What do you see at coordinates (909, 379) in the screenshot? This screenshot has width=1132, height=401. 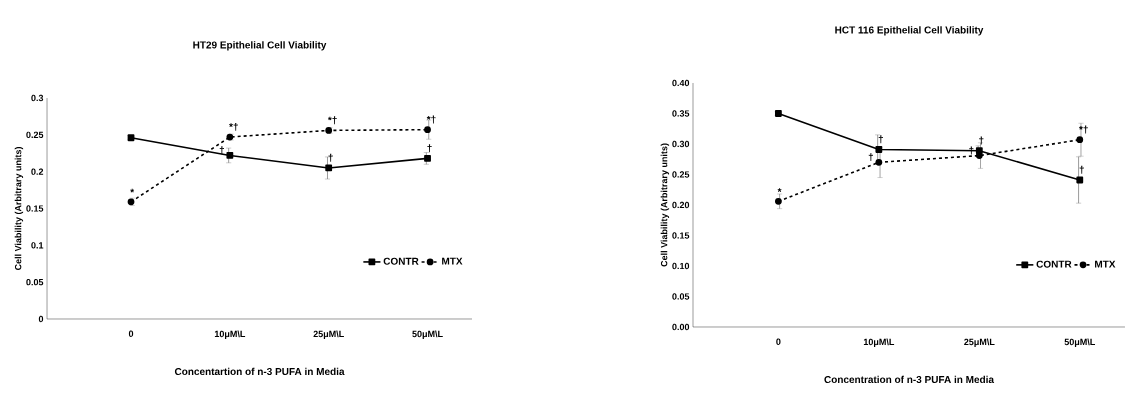 I see `x-axis-title: Concentration of n-3 PUFA in Media` at bounding box center [909, 379].